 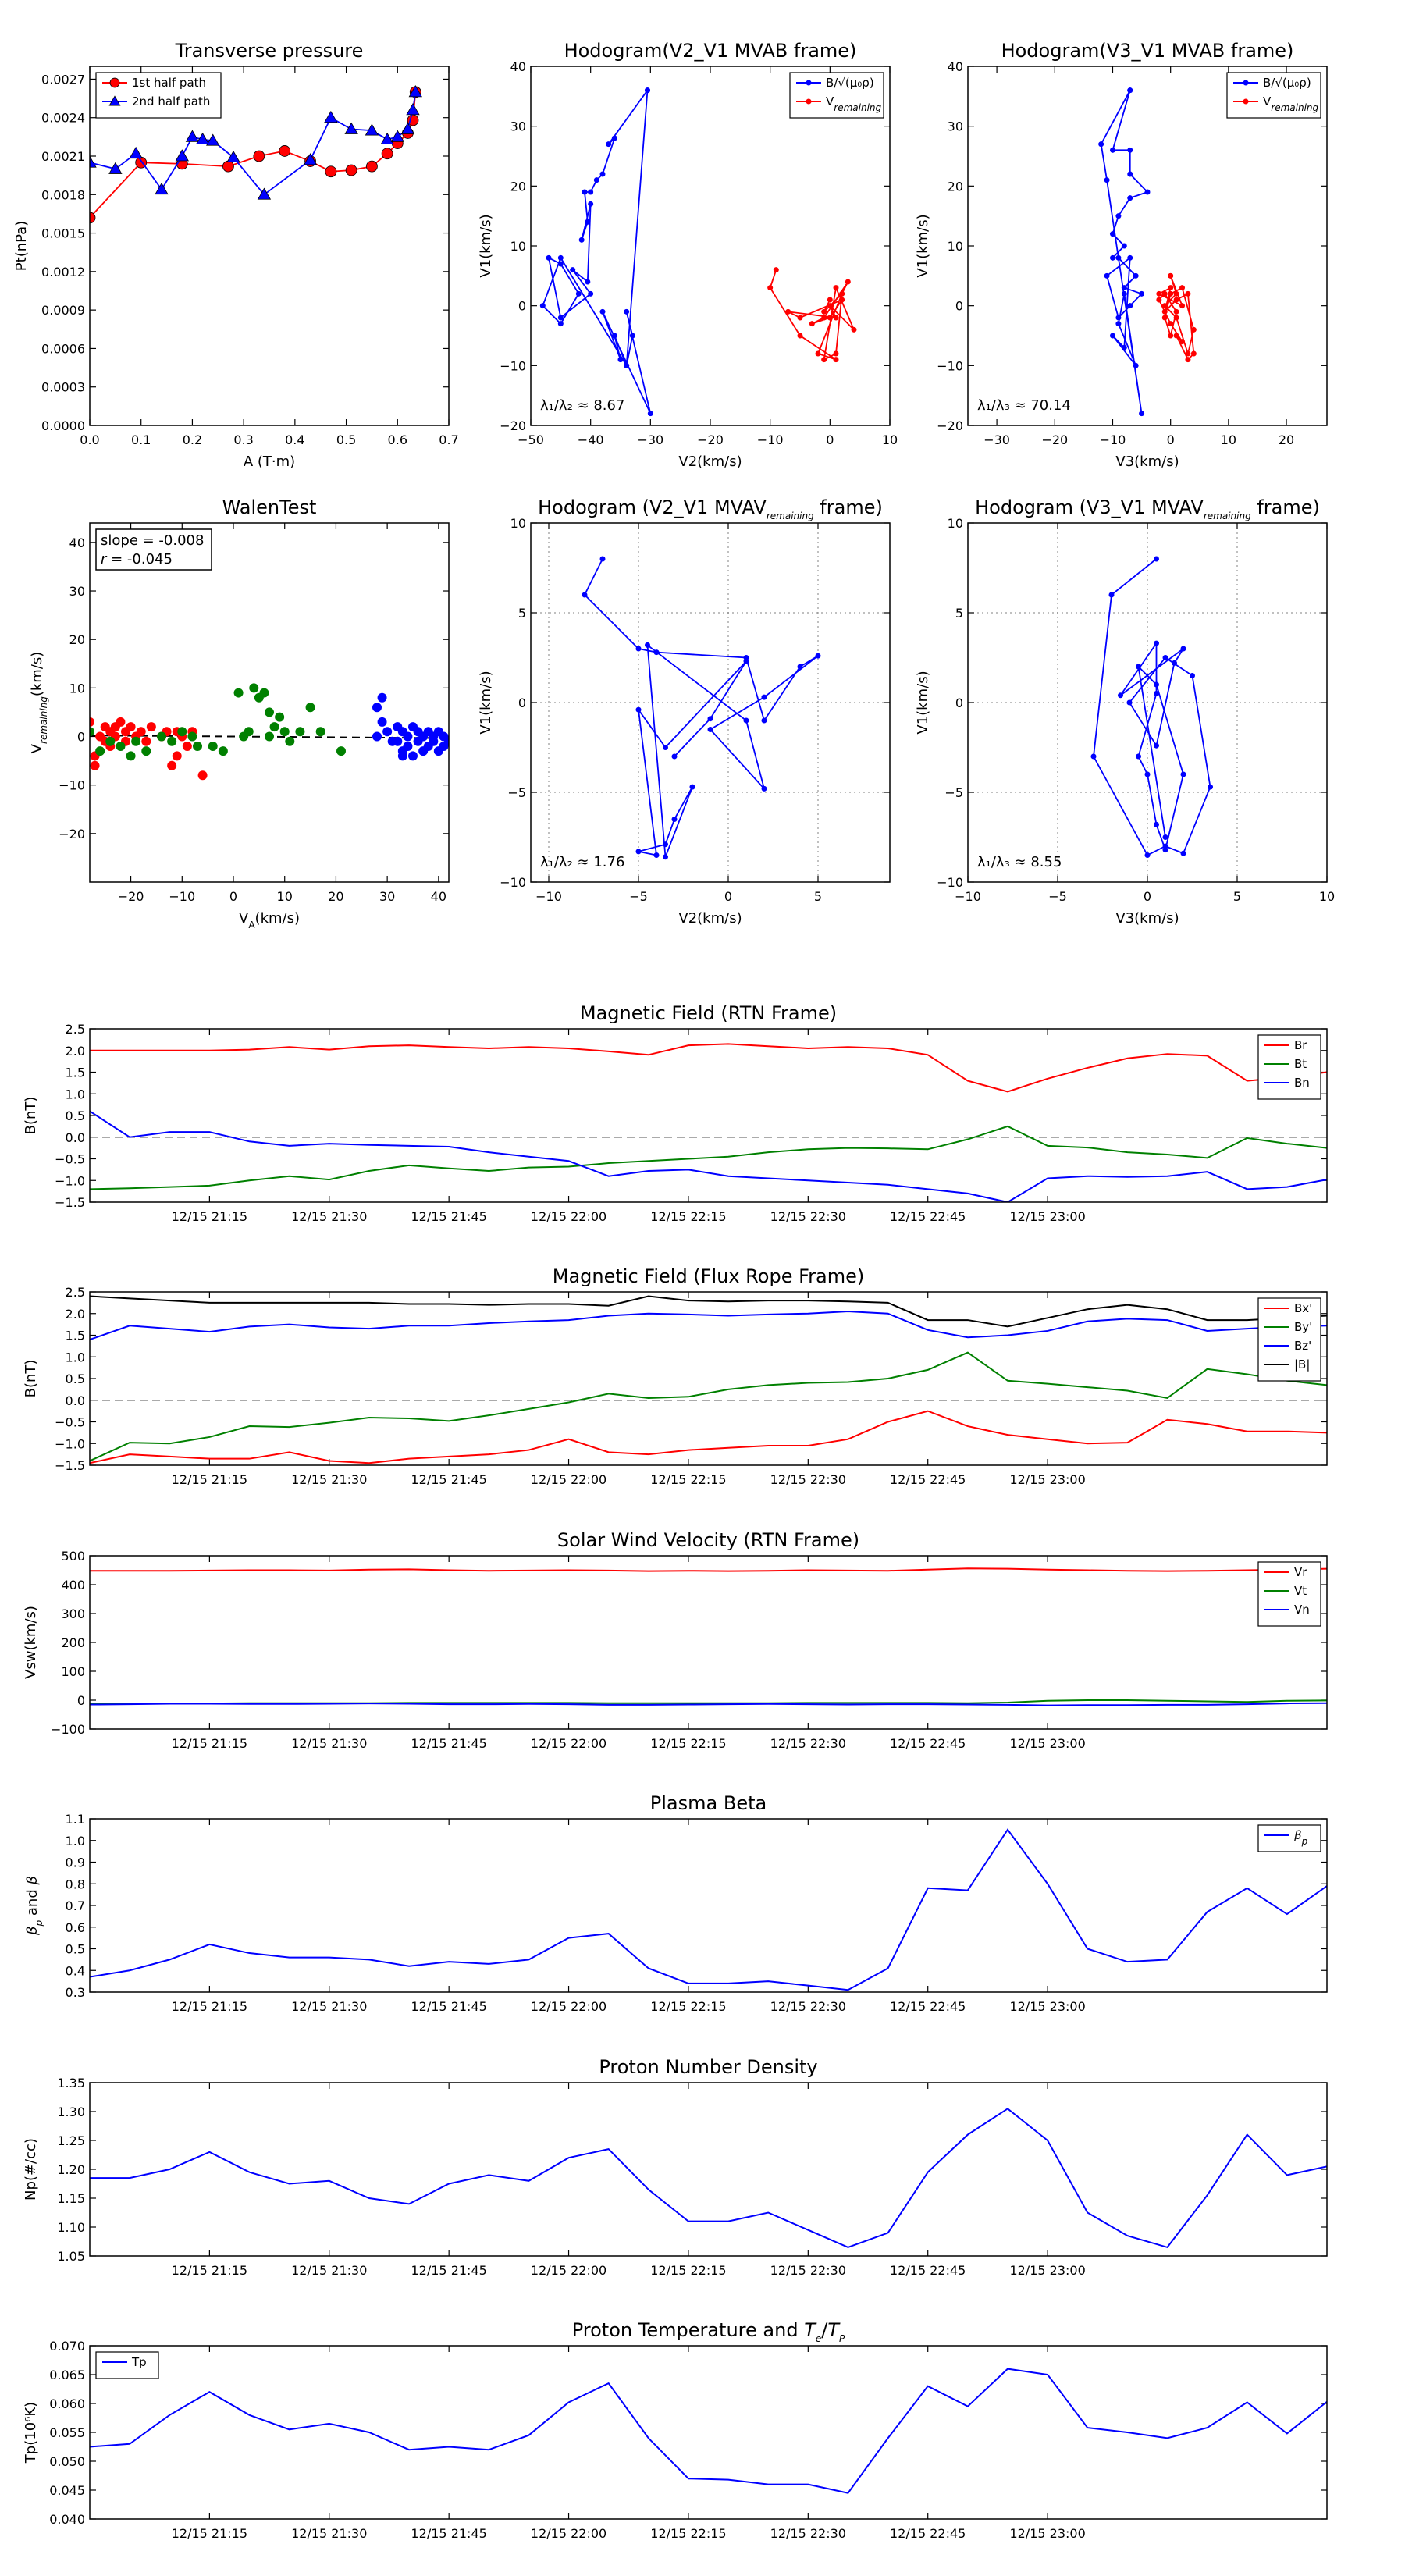 I want to click on y-tick-label: 300, so click(x=73, y=1614).